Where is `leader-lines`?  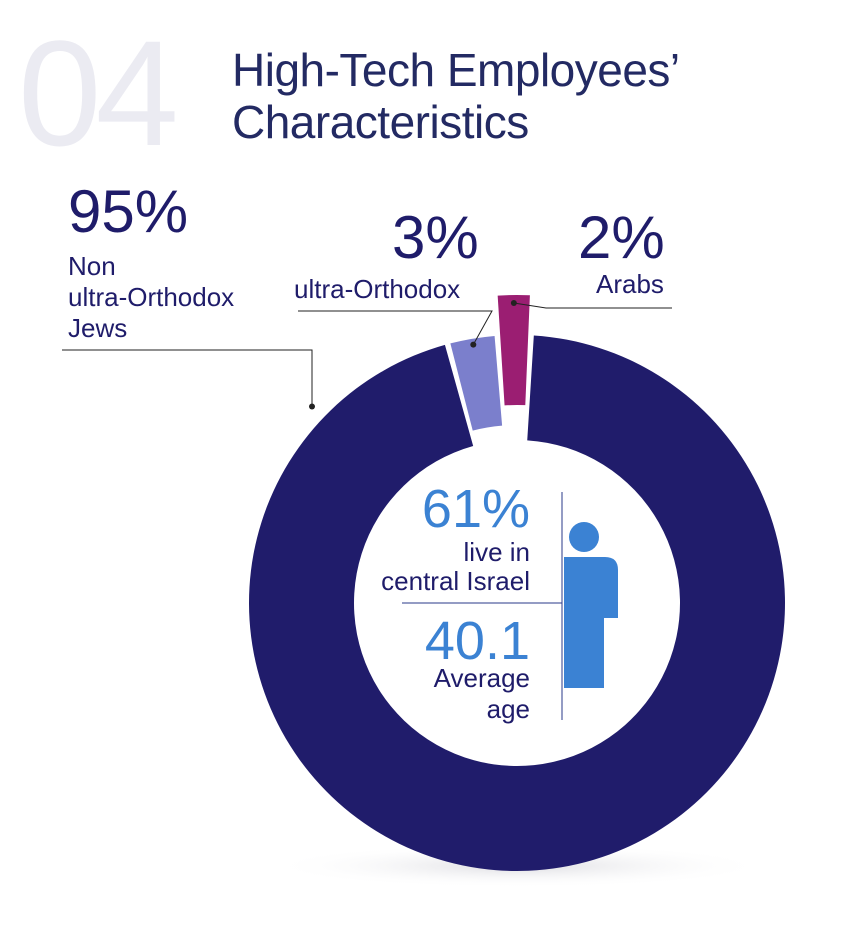
leader-lines is located at coordinates (367, 355).